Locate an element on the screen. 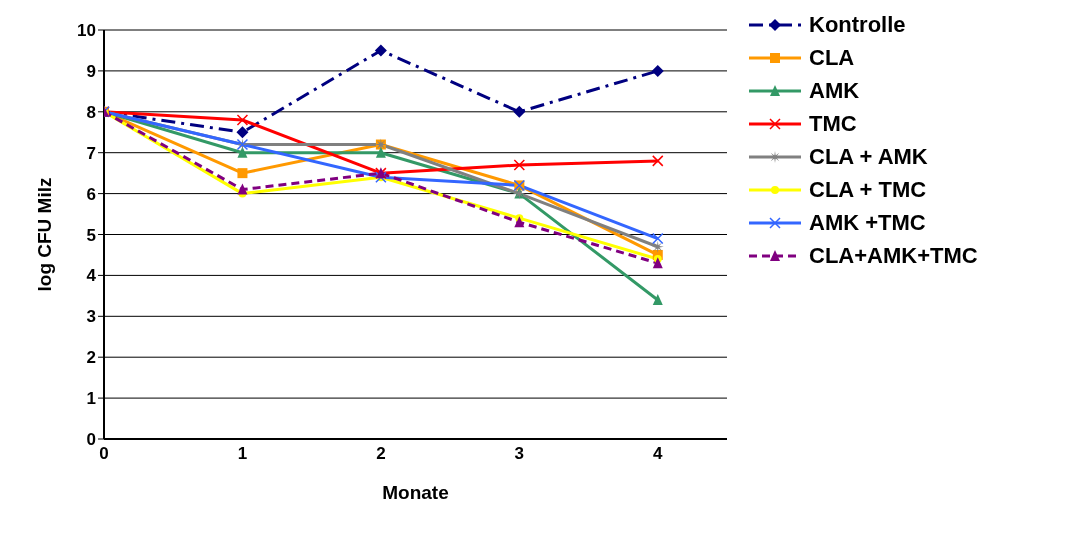 The image size is (1085, 535). legend-label: TMC is located at coordinates (833, 123).